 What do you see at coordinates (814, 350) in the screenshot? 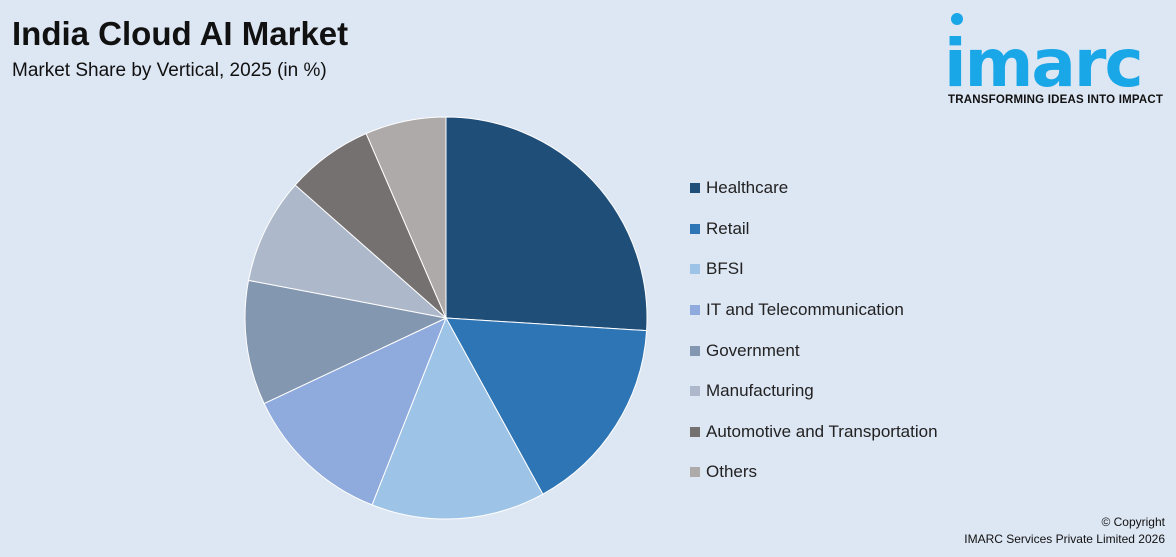
I see `legend-item-government: Government` at bounding box center [814, 350].